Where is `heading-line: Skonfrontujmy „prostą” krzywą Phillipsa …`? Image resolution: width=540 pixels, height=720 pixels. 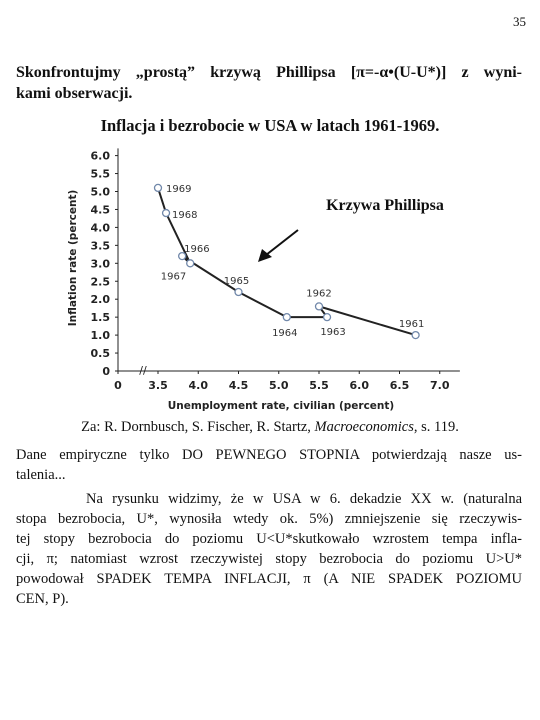 heading-line: Skonfrontujmy „prostą” krzywą Phillipsa … is located at coordinates (269, 72).